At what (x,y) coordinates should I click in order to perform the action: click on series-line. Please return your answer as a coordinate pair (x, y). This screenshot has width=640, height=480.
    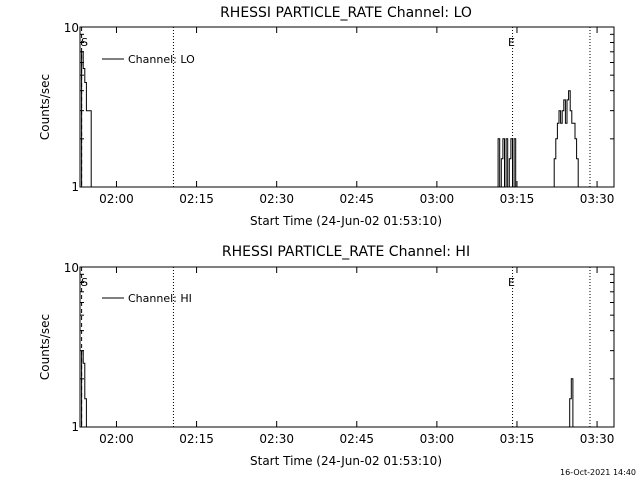
    Looking at the image, I should click on (328, 389).